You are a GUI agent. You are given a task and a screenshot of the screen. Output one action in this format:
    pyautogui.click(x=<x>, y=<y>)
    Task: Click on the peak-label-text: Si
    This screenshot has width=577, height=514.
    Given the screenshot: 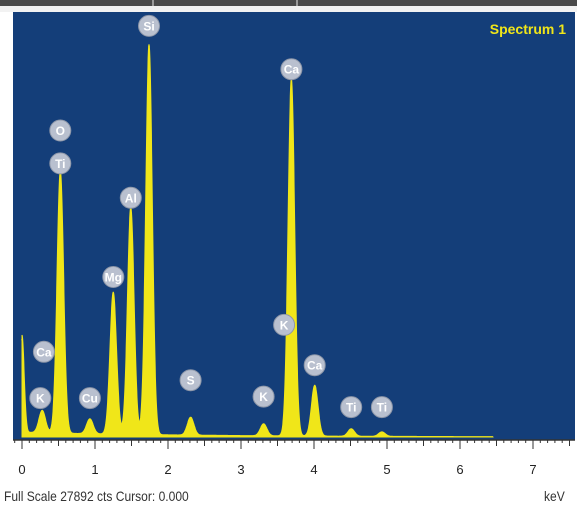 What is the action you would take?
    pyautogui.click(x=148, y=26)
    